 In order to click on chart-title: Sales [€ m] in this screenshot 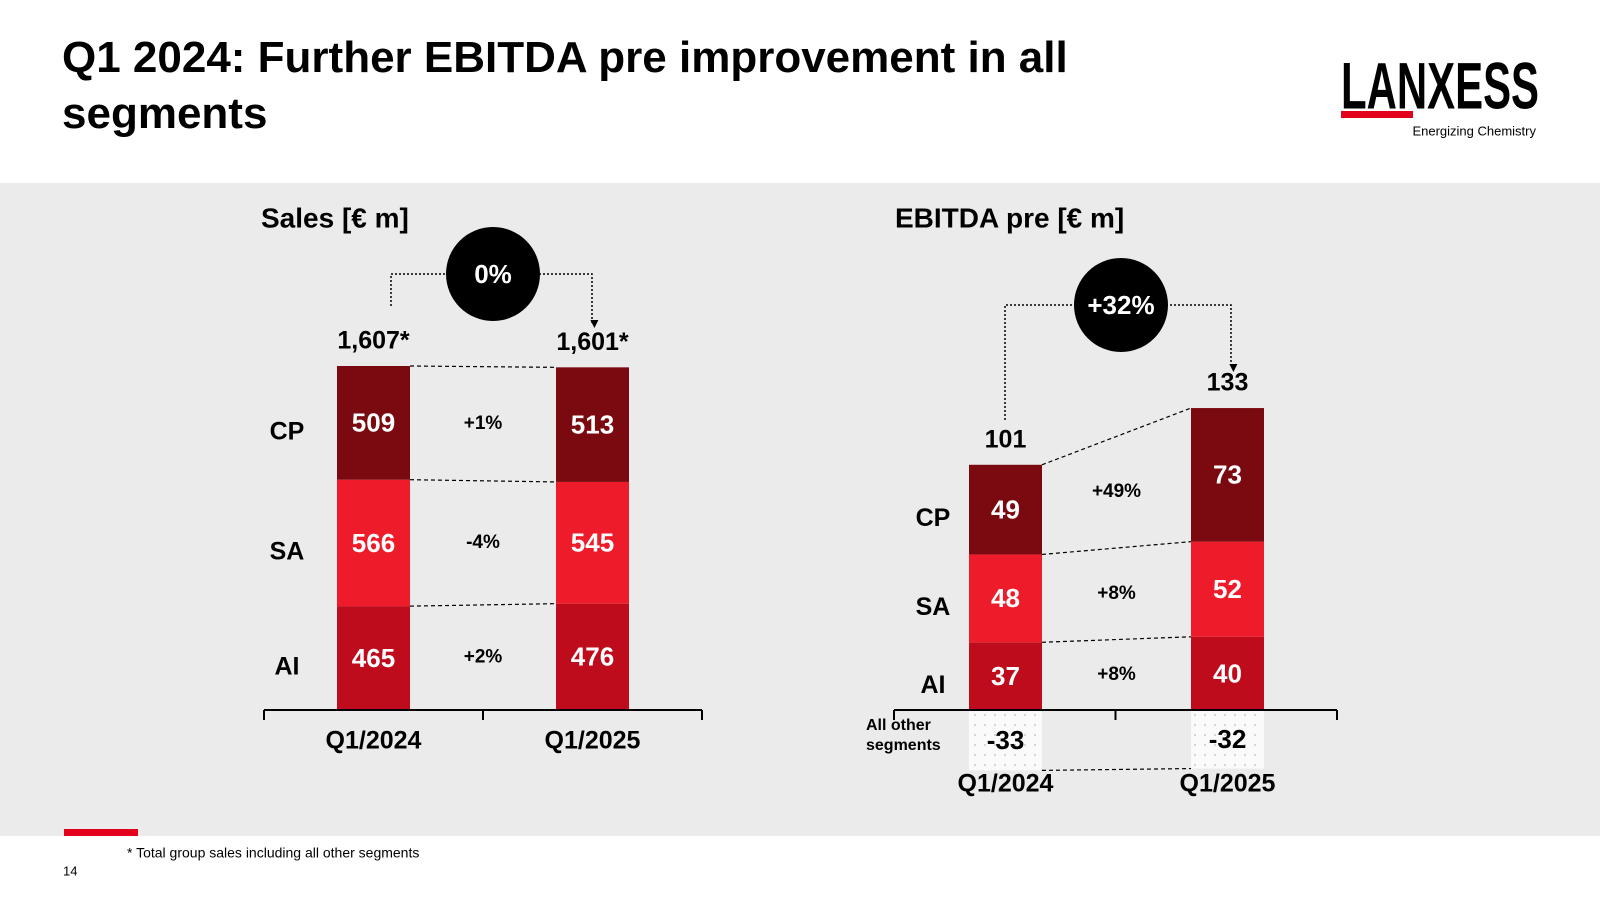, I will do `click(335, 217)`.